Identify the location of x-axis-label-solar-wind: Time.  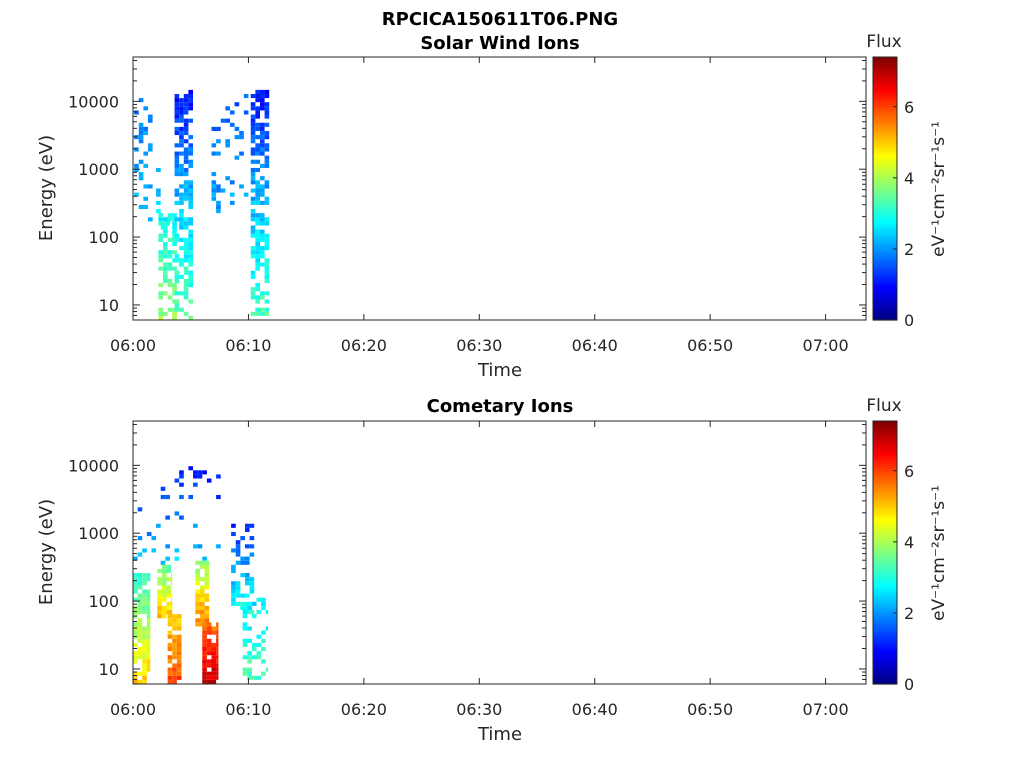
(499, 370).